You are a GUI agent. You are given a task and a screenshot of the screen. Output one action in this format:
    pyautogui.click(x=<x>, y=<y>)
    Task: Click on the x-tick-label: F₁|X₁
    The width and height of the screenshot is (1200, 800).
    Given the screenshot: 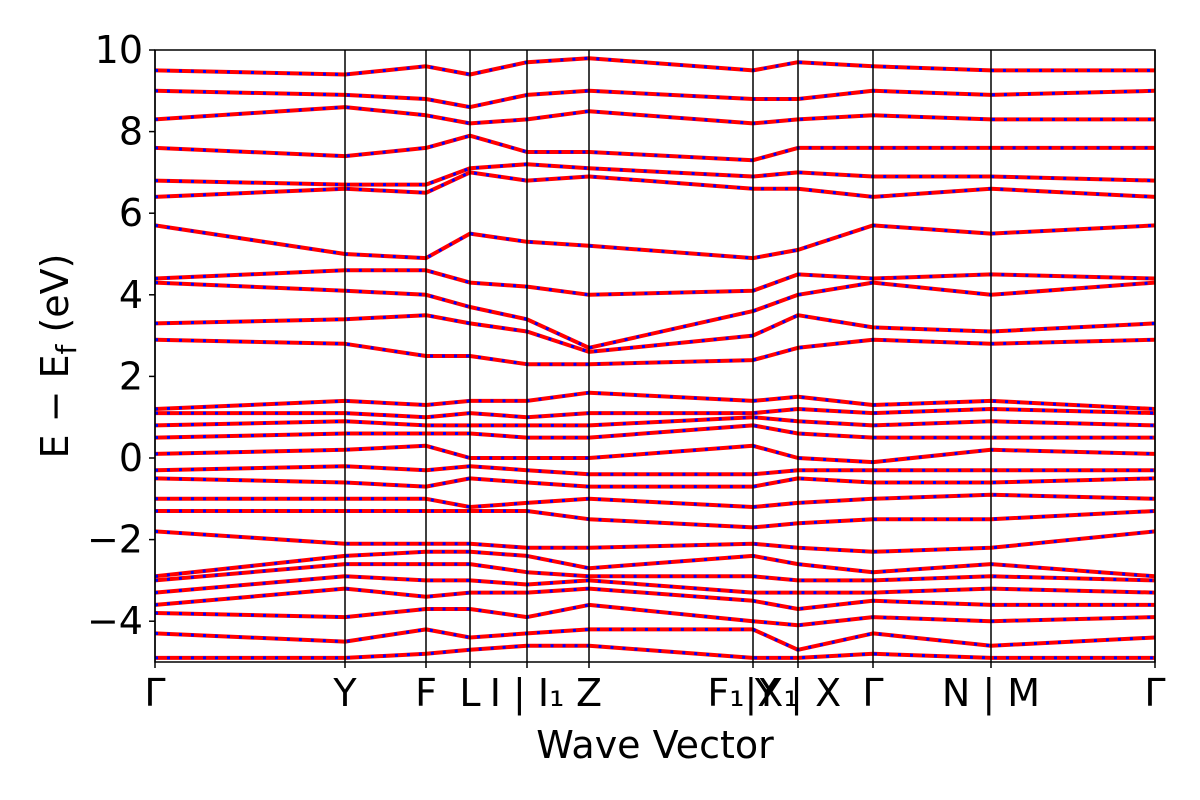 What is the action you would take?
    pyautogui.click(x=752, y=693)
    